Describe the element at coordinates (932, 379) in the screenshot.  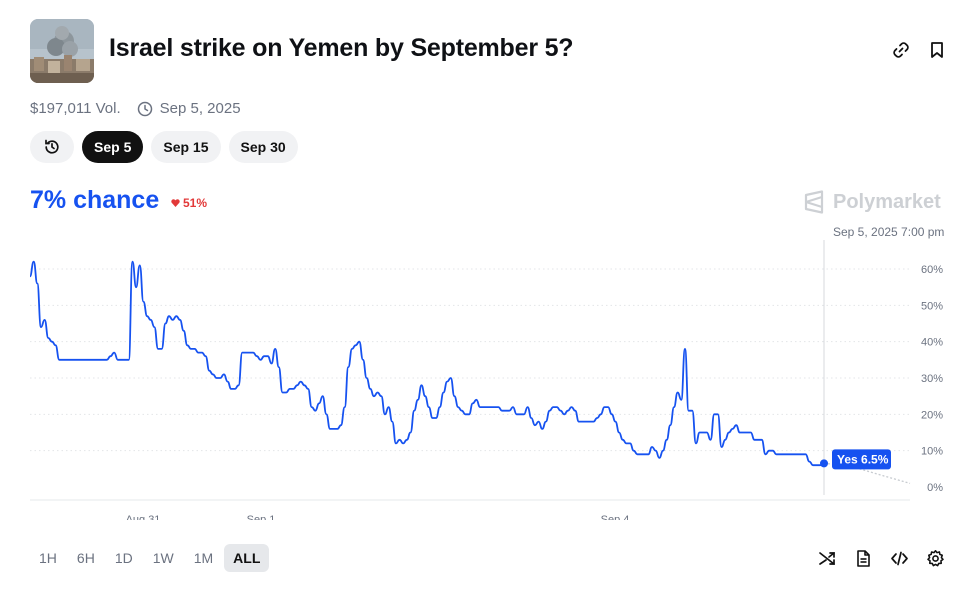
I see `y-tick-label: 30%` at that location.